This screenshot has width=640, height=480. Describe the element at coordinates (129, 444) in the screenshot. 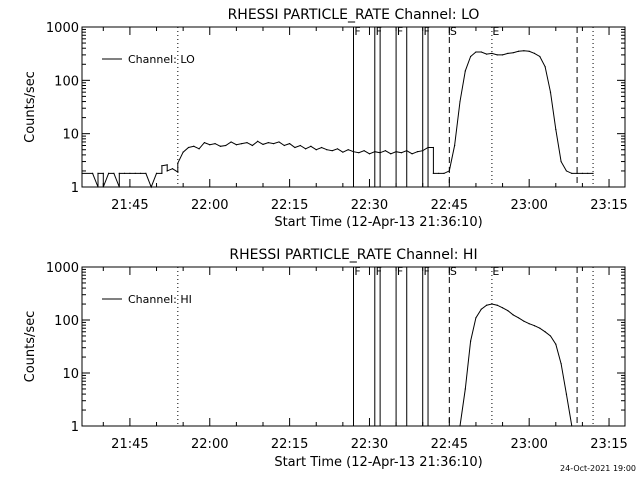

I see `x-tick-label: 21:45` at that location.